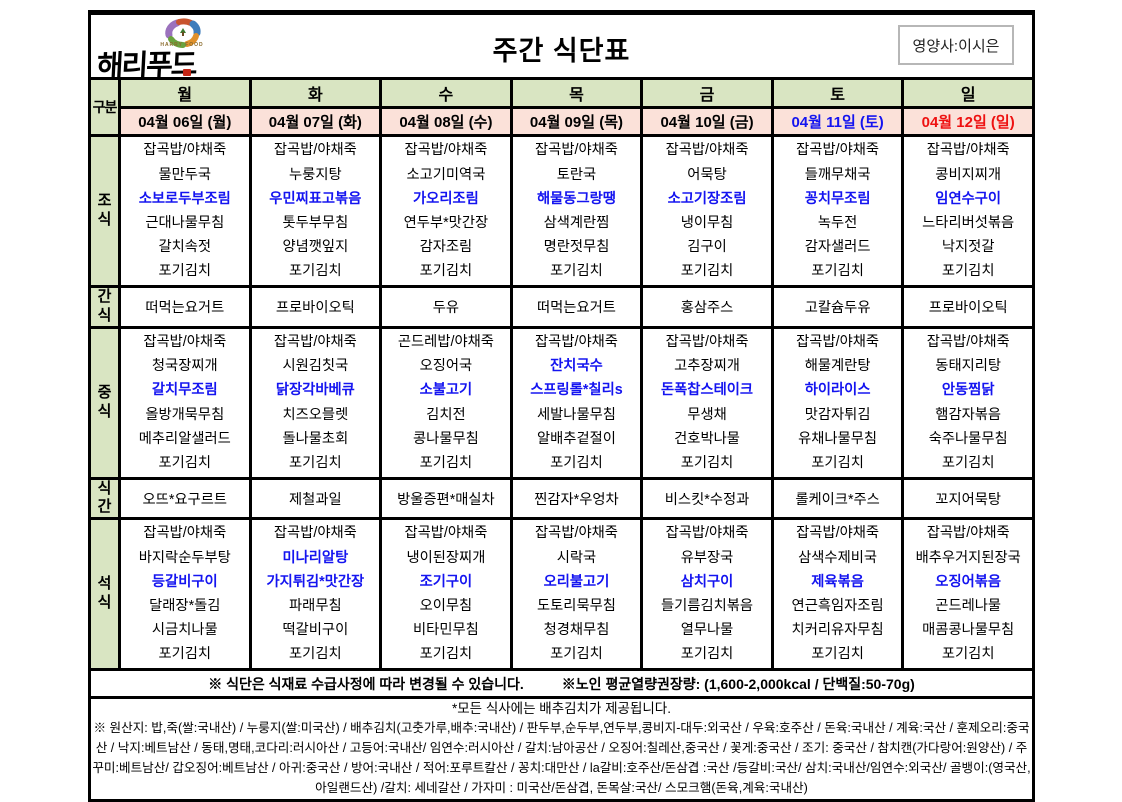 The image size is (1122, 802). What do you see at coordinates (185, 121) in the screenshot?
I see `date-cell-1: 04월 06일 (월)` at bounding box center [185, 121].